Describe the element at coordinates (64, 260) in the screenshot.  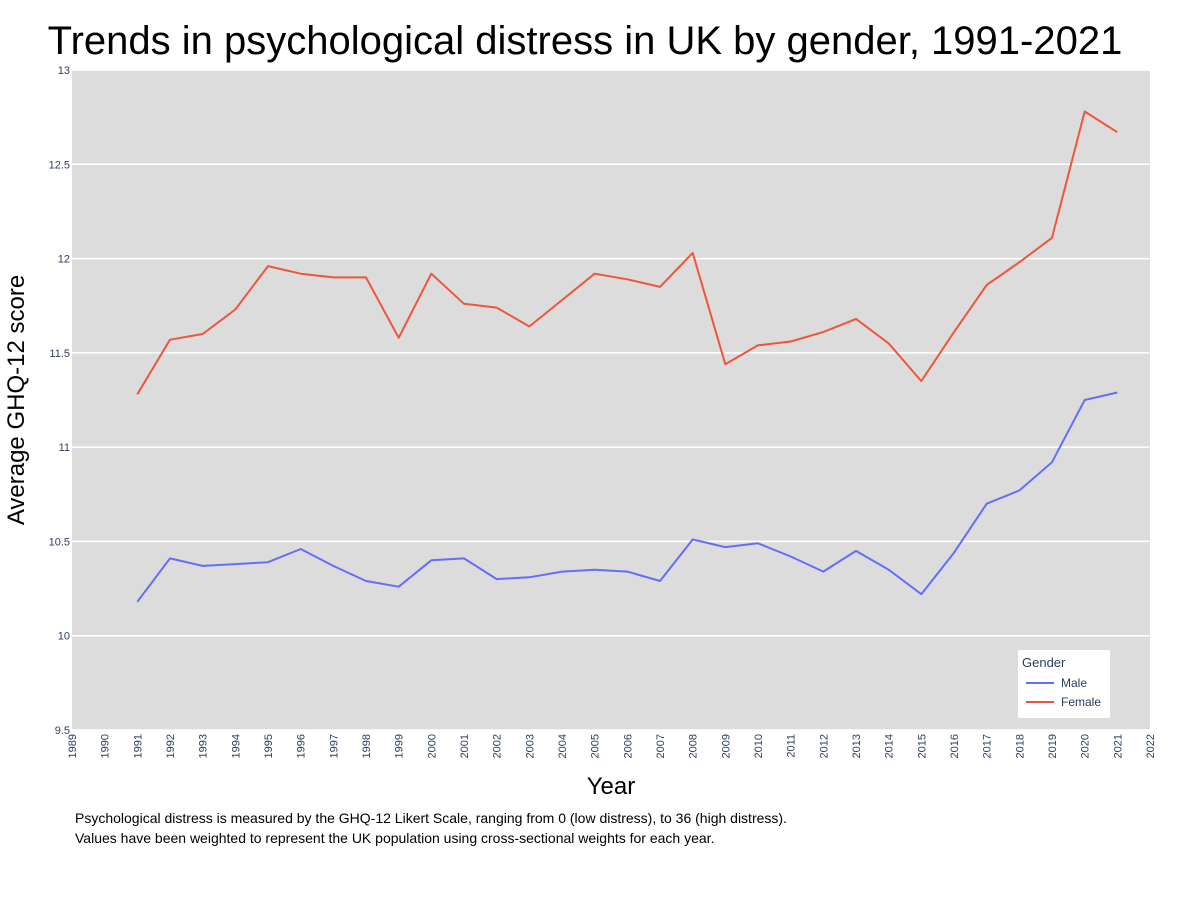
I see `y-tick-label: 12` at that location.